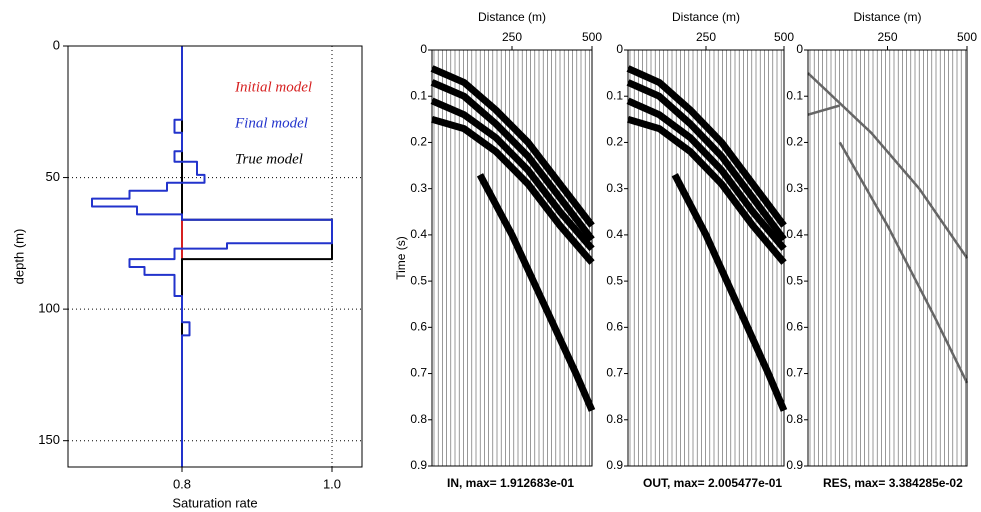 This screenshot has height=512, width=981. What do you see at coordinates (510, 483) in the screenshot?
I see `caption: IN, max= 1.912683e-01` at bounding box center [510, 483].